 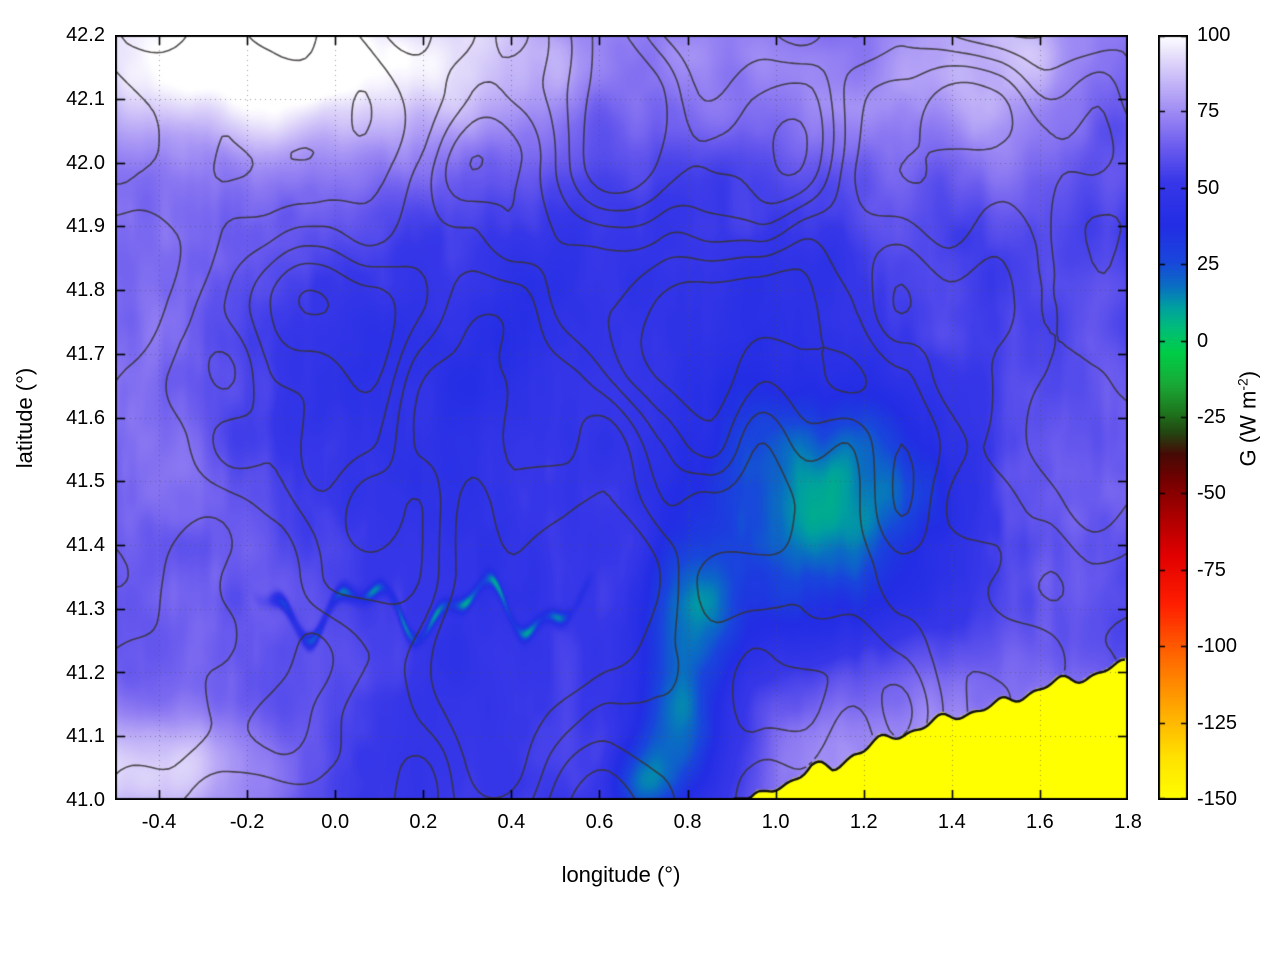 What do you see at coordinates (1203, 340) in the screenshot?
I see `colorbar-tick-label: 0` at bounding box center [1203, 340].